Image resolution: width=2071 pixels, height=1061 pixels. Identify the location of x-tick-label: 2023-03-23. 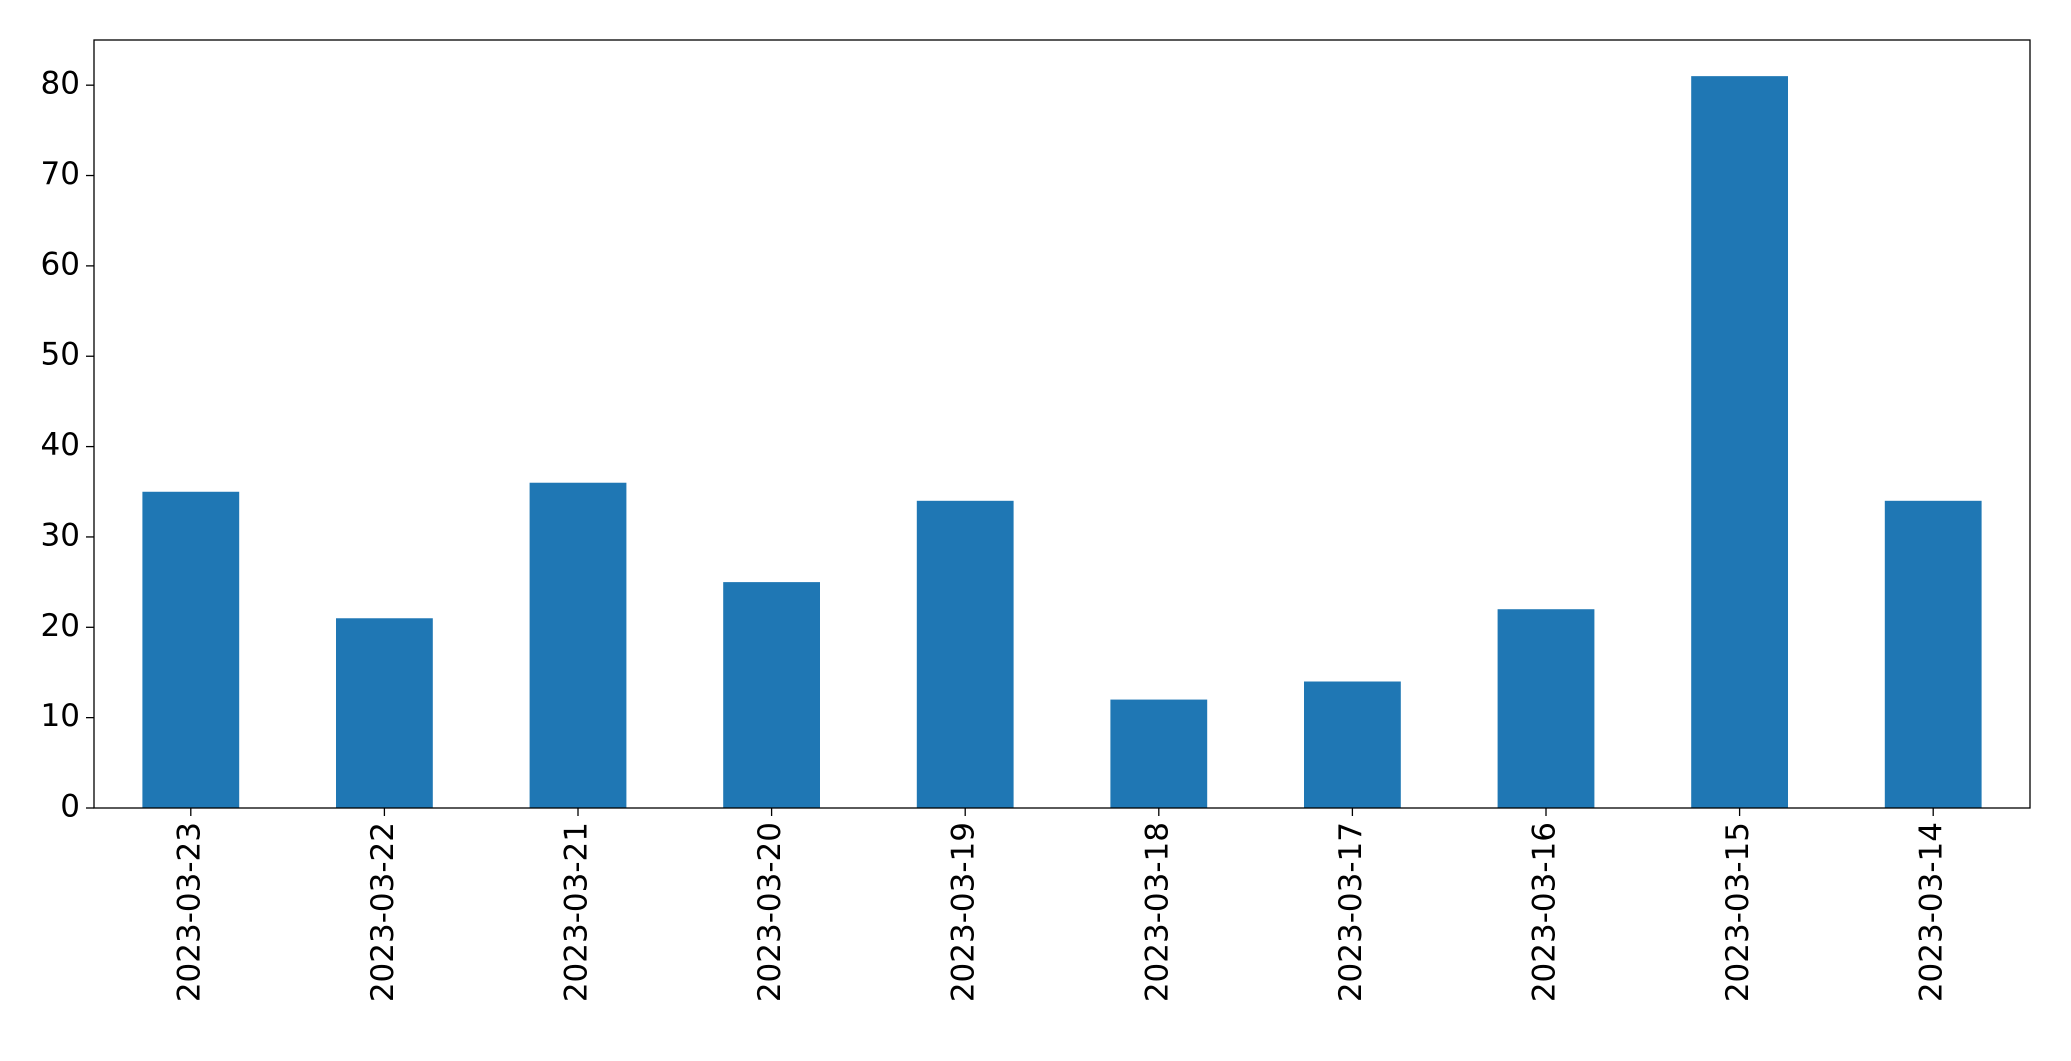
(189, 912).